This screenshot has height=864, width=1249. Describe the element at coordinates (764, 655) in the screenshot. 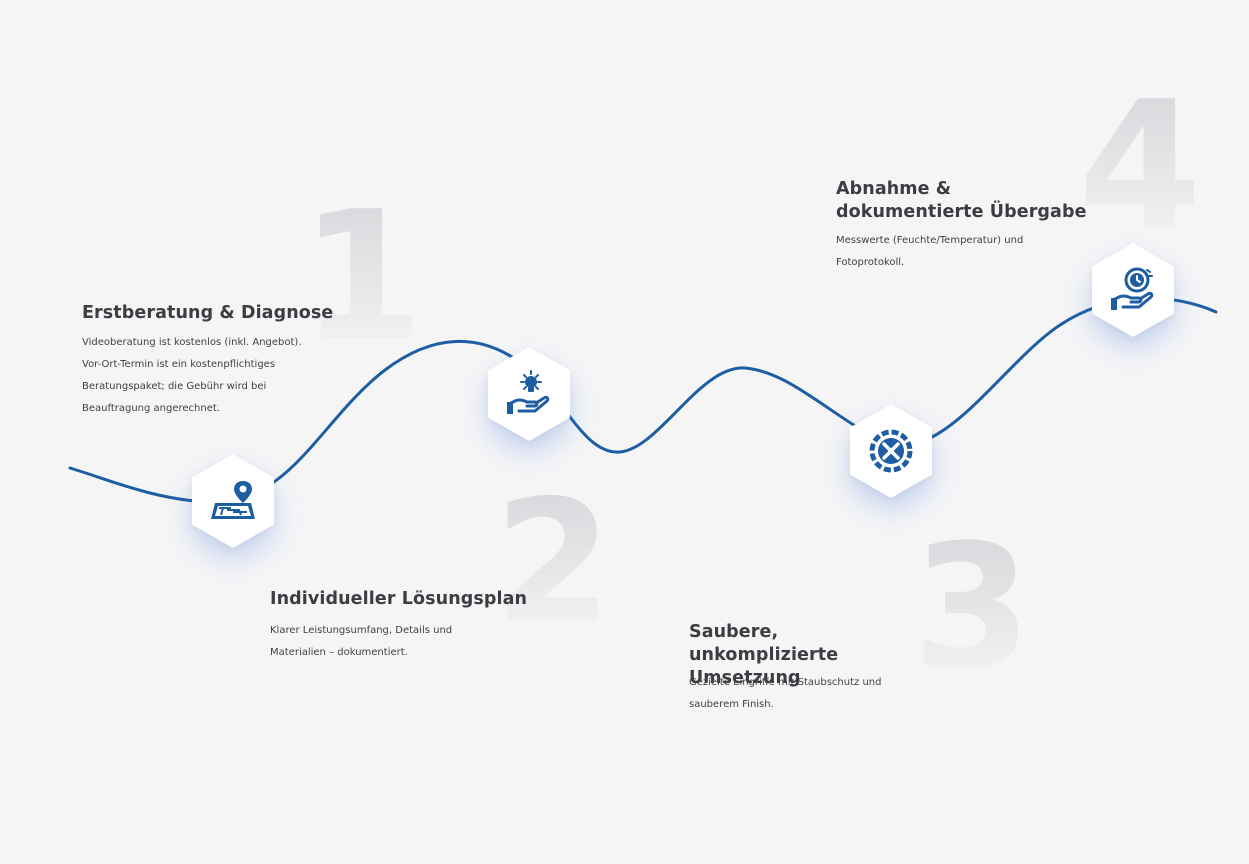

I see `step-3-title: Saubere, unkomplizierte Umsetzung` at that location.